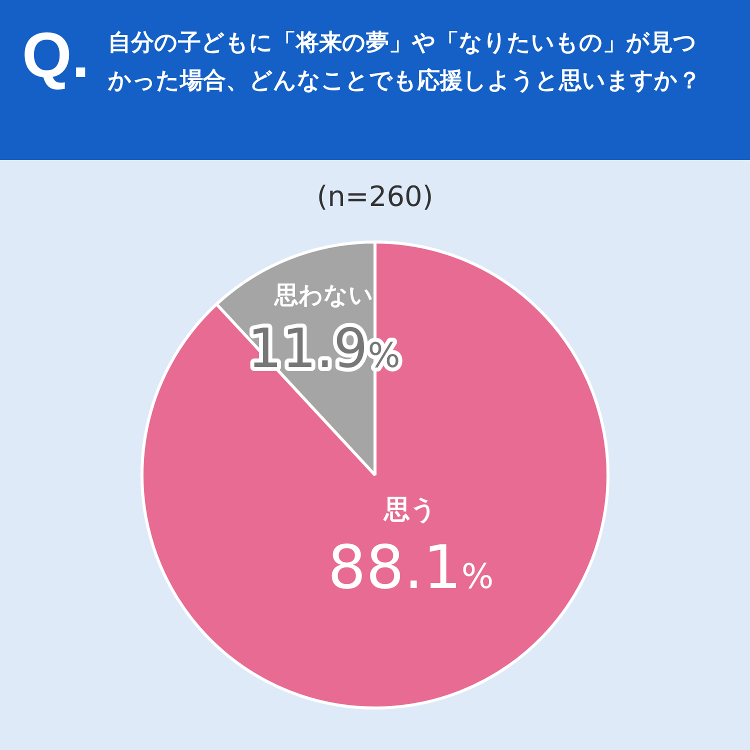  I want to click on slice-label: 思う, so click(410, 509).